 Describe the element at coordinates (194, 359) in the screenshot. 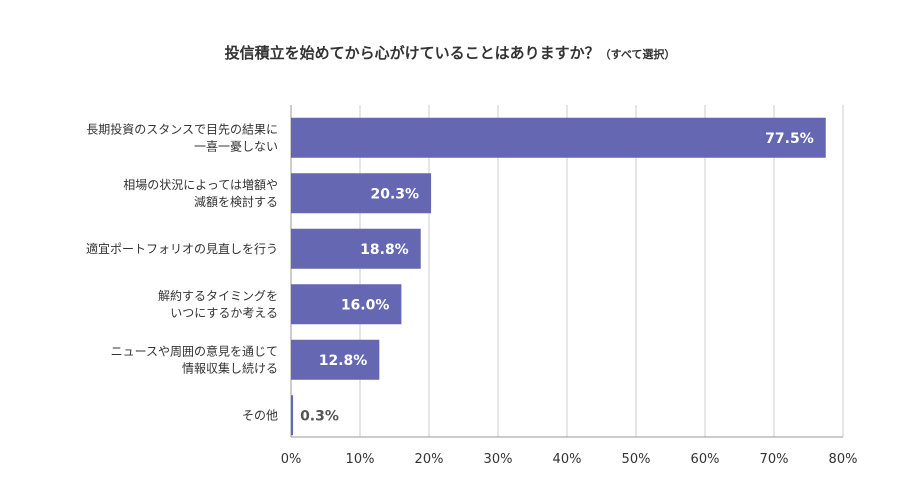

I see `category-label-5: ニュースや周囲の意見を通じて情報収集し続ける` at that location.